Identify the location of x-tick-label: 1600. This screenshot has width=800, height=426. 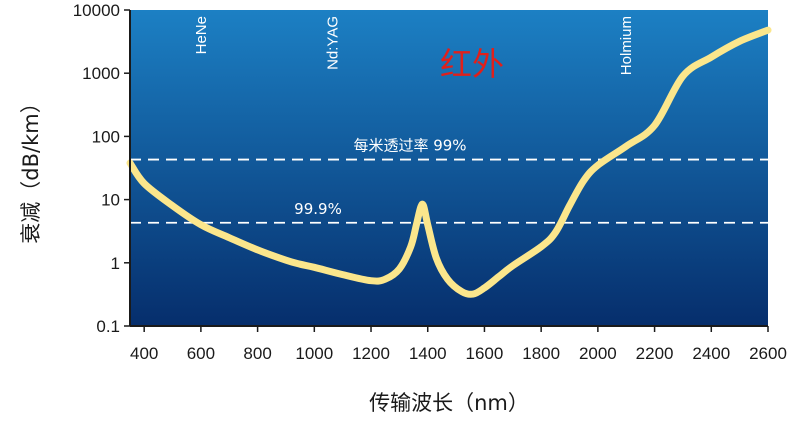
(485, 353).